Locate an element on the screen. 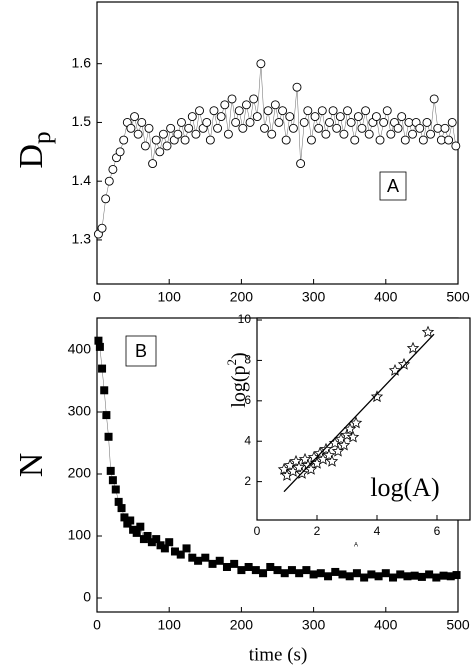 The image size is (474, 672). x-tick-label: 6 is located at coordinates (437, 531).